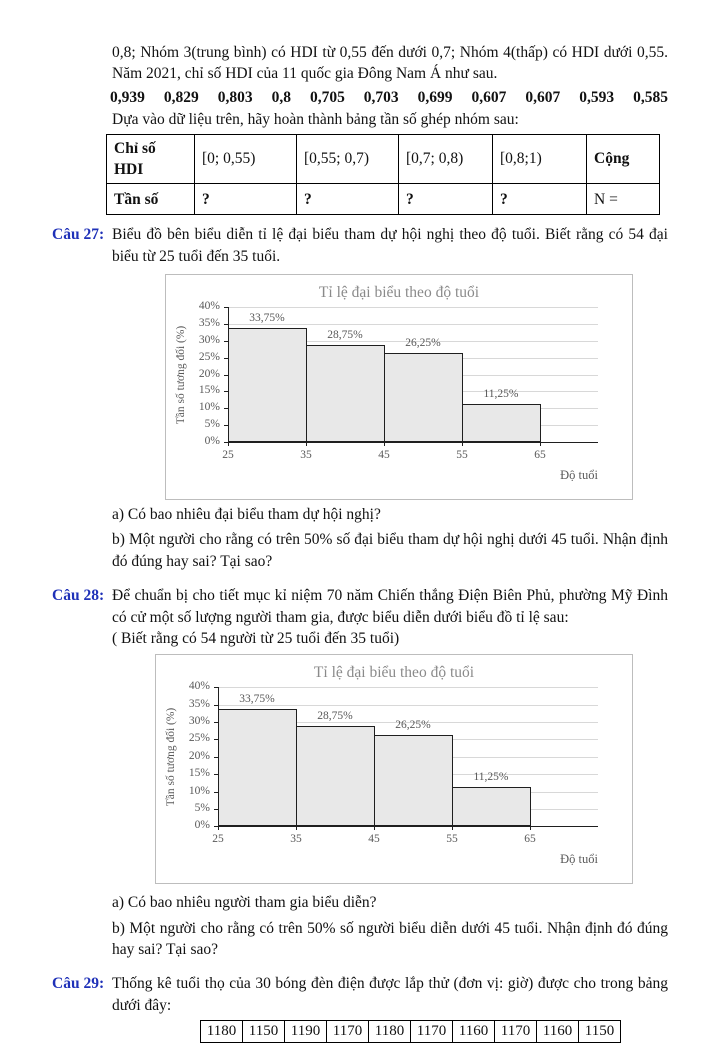 The width and height of the screenshot is (725, 1043). What do you see at coordinates (347, 159) in the screenshot?
I see `interval-cell: [0,55; 0,7)` at bounding box center [347, 159].